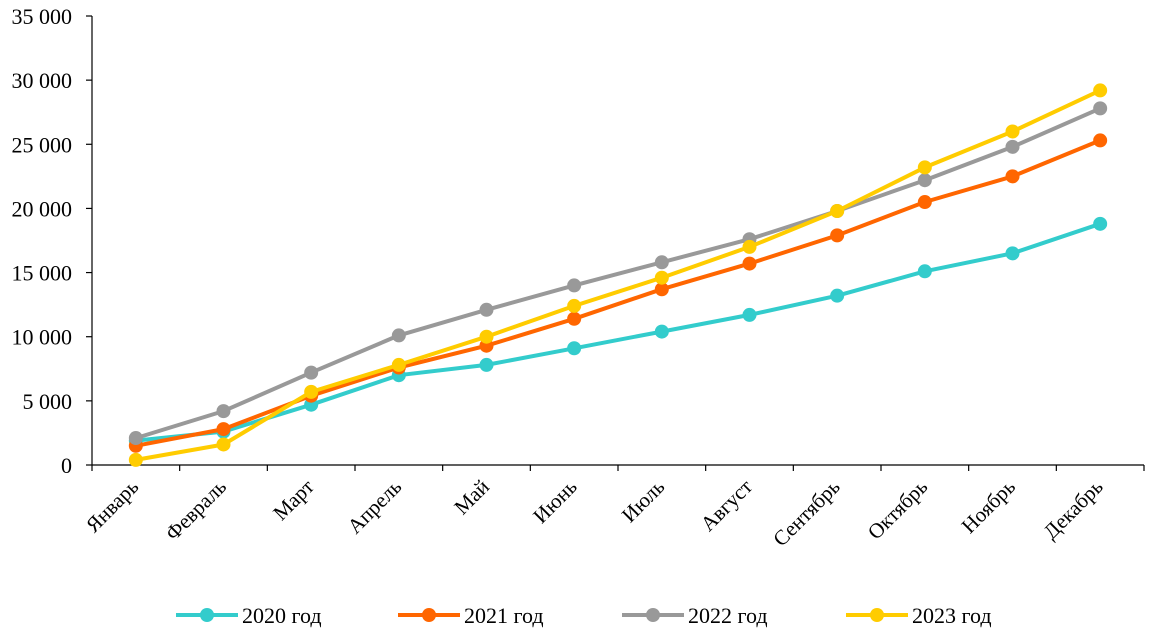 The image size is (1152, 640). What do you see at coordinates (555, 502) in the screenshot?
I see `x-tick-label: Июнь` at bounding box center [555, 502].